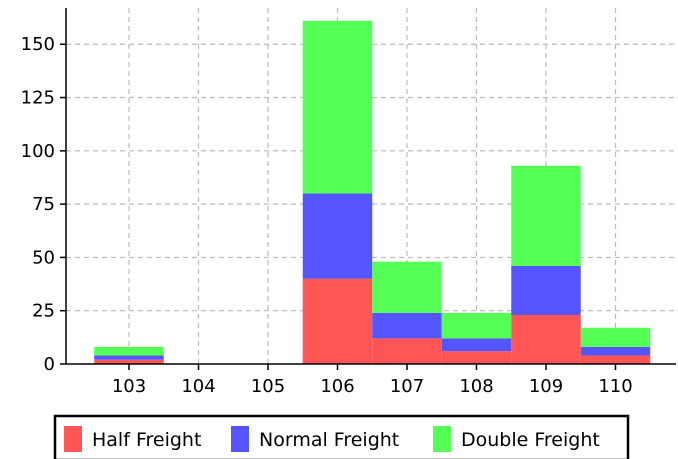 The width and height of the screenshot is (678, 459). I want to click on x-tick-label: 104, so click(198, 386).